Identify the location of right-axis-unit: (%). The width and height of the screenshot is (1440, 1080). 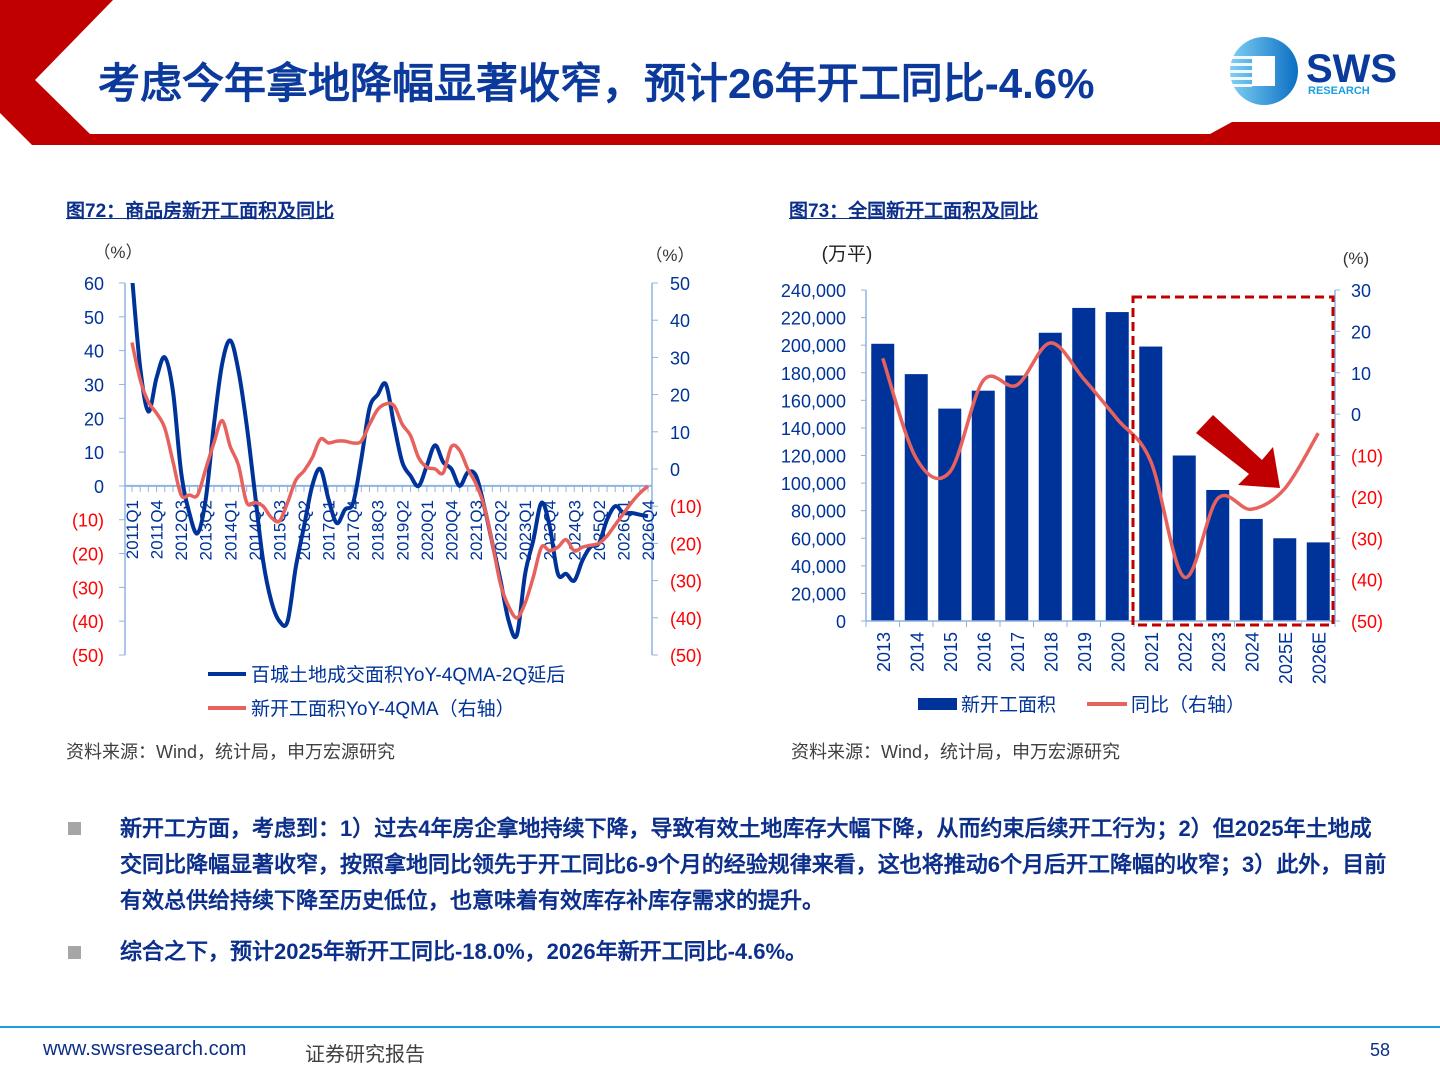
(1356, 258).